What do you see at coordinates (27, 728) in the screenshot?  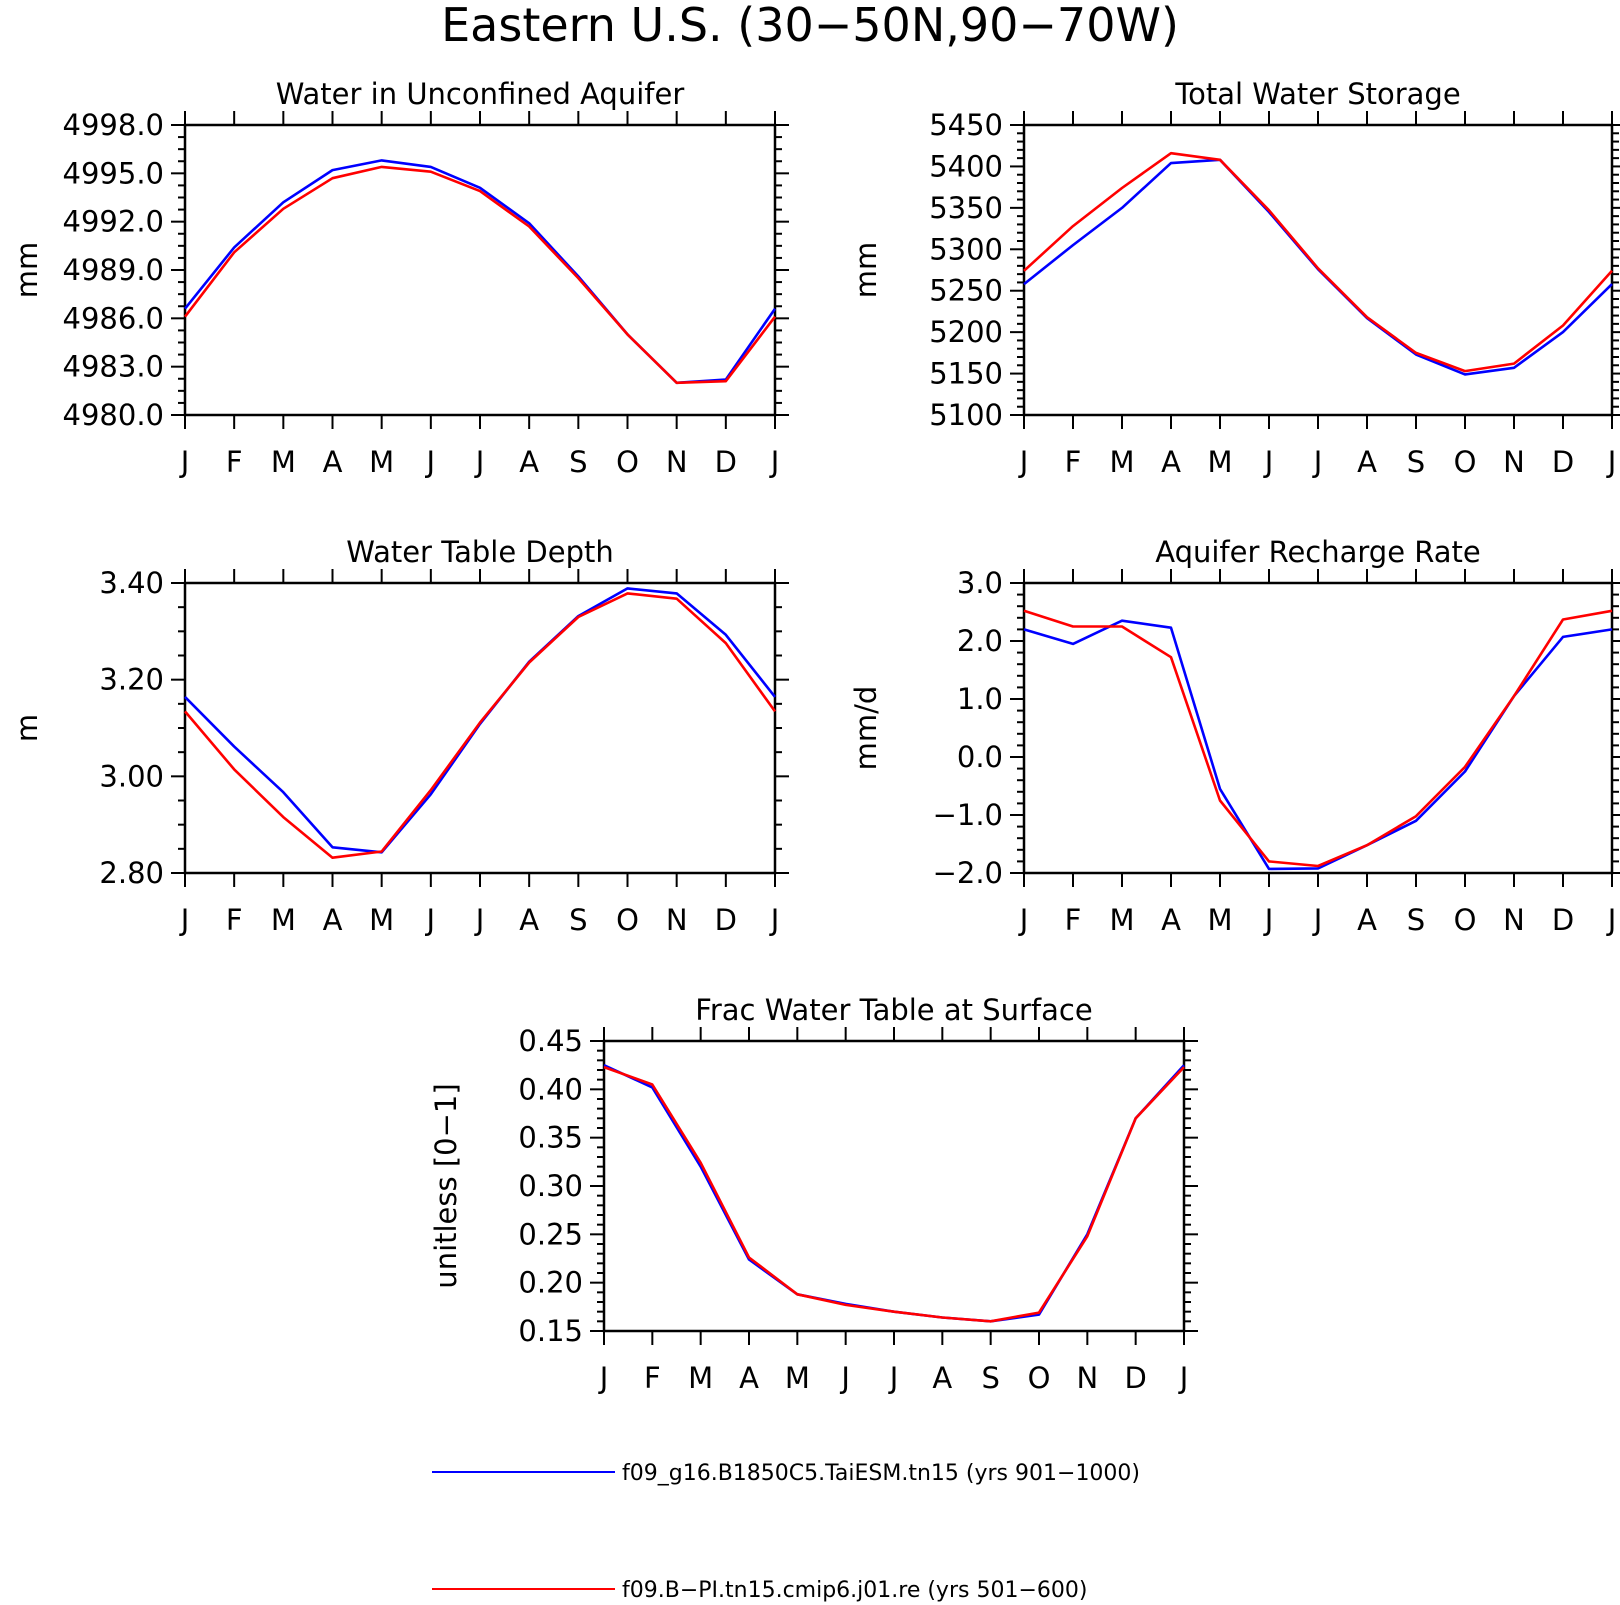 I see `y-axis-label: m` at bounding box center [27, 728].